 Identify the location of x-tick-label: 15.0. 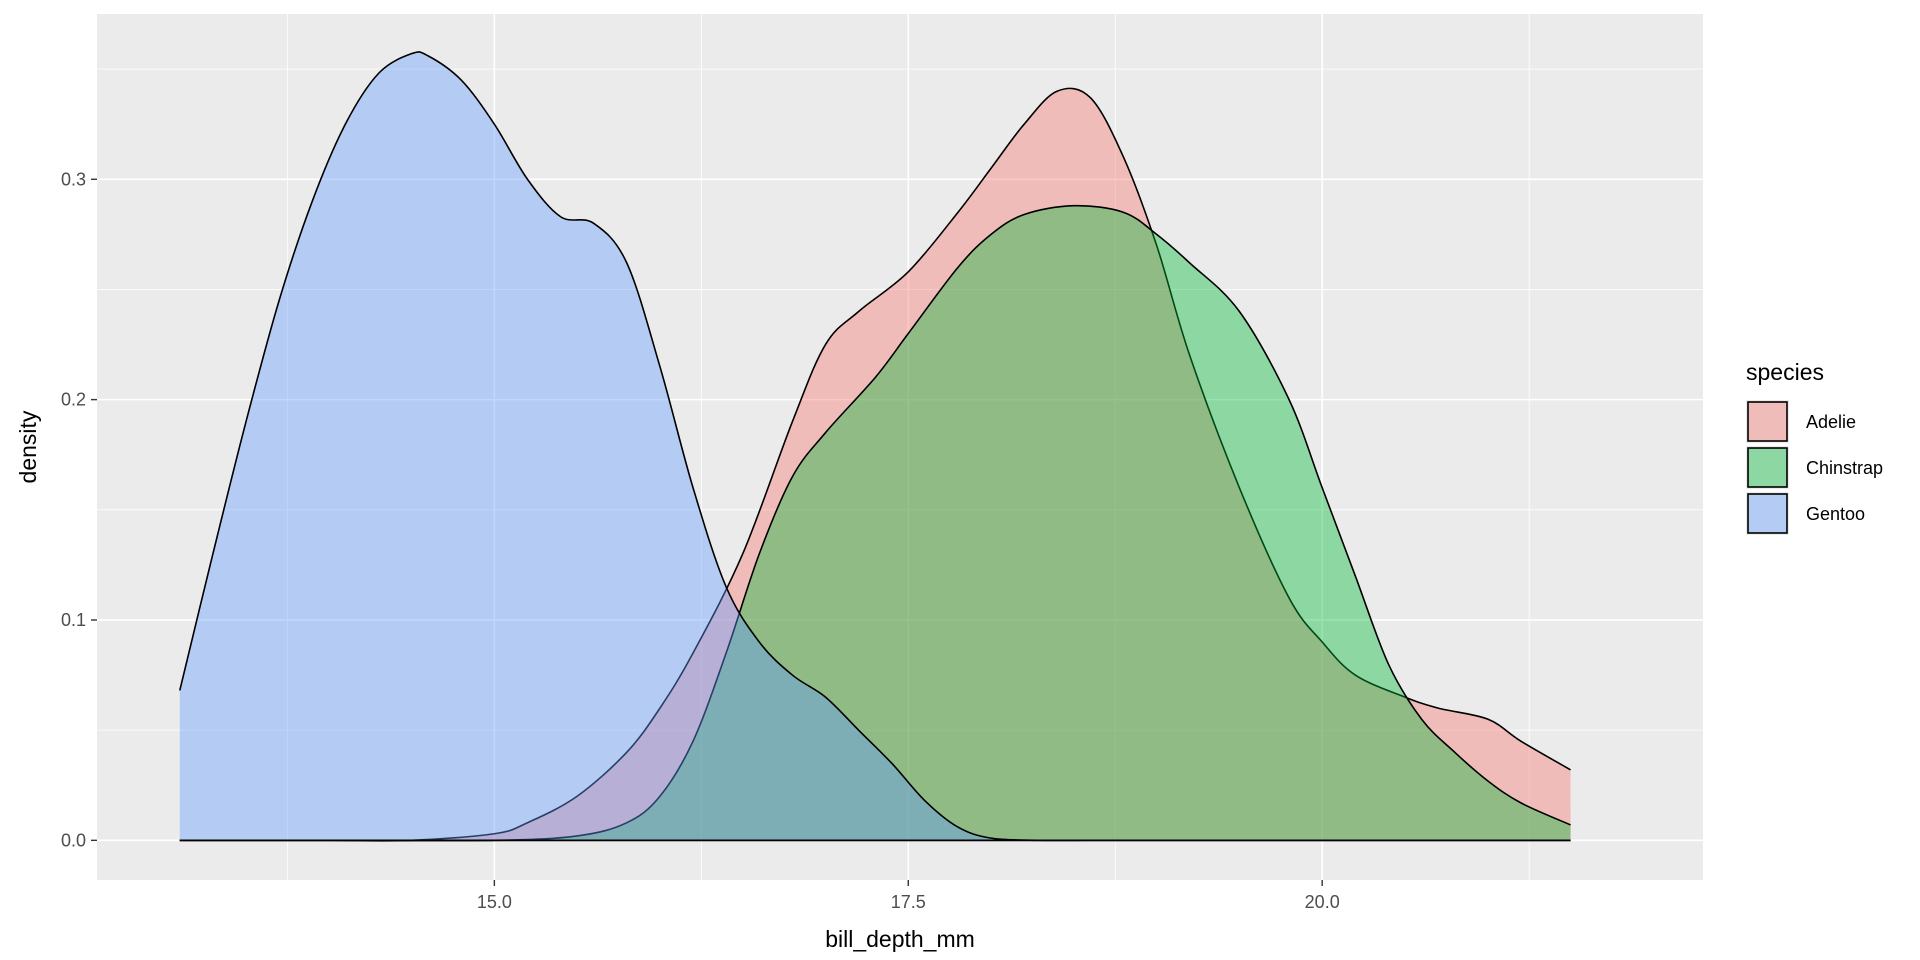
(494, 902).